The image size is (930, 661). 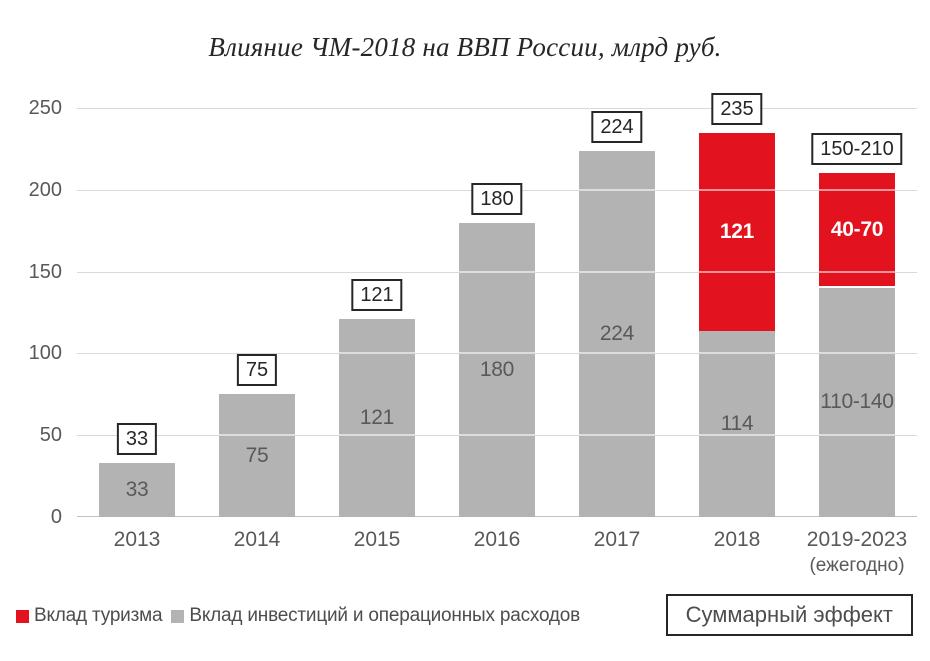 What do you see at coordinates (617, 552) in the screenshot?
I see `x-tick-label-2017: 2017` at bounding box center [617, 552].